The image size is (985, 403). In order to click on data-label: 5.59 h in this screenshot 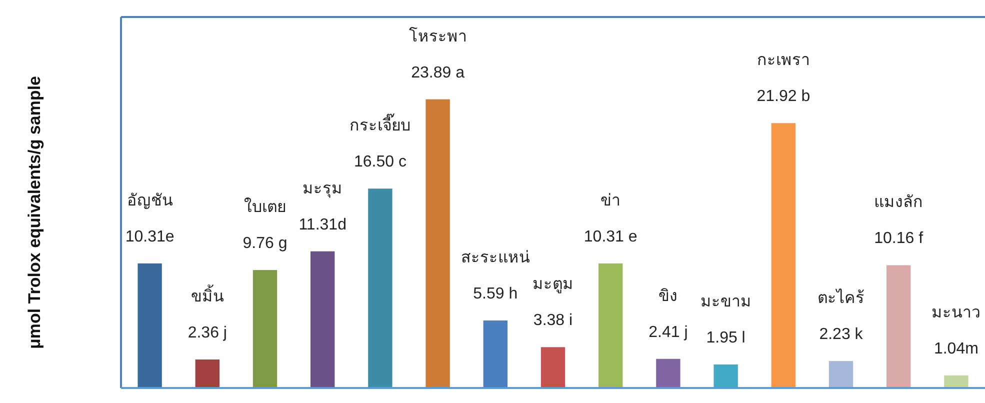, I will do `click(495, 293)`.